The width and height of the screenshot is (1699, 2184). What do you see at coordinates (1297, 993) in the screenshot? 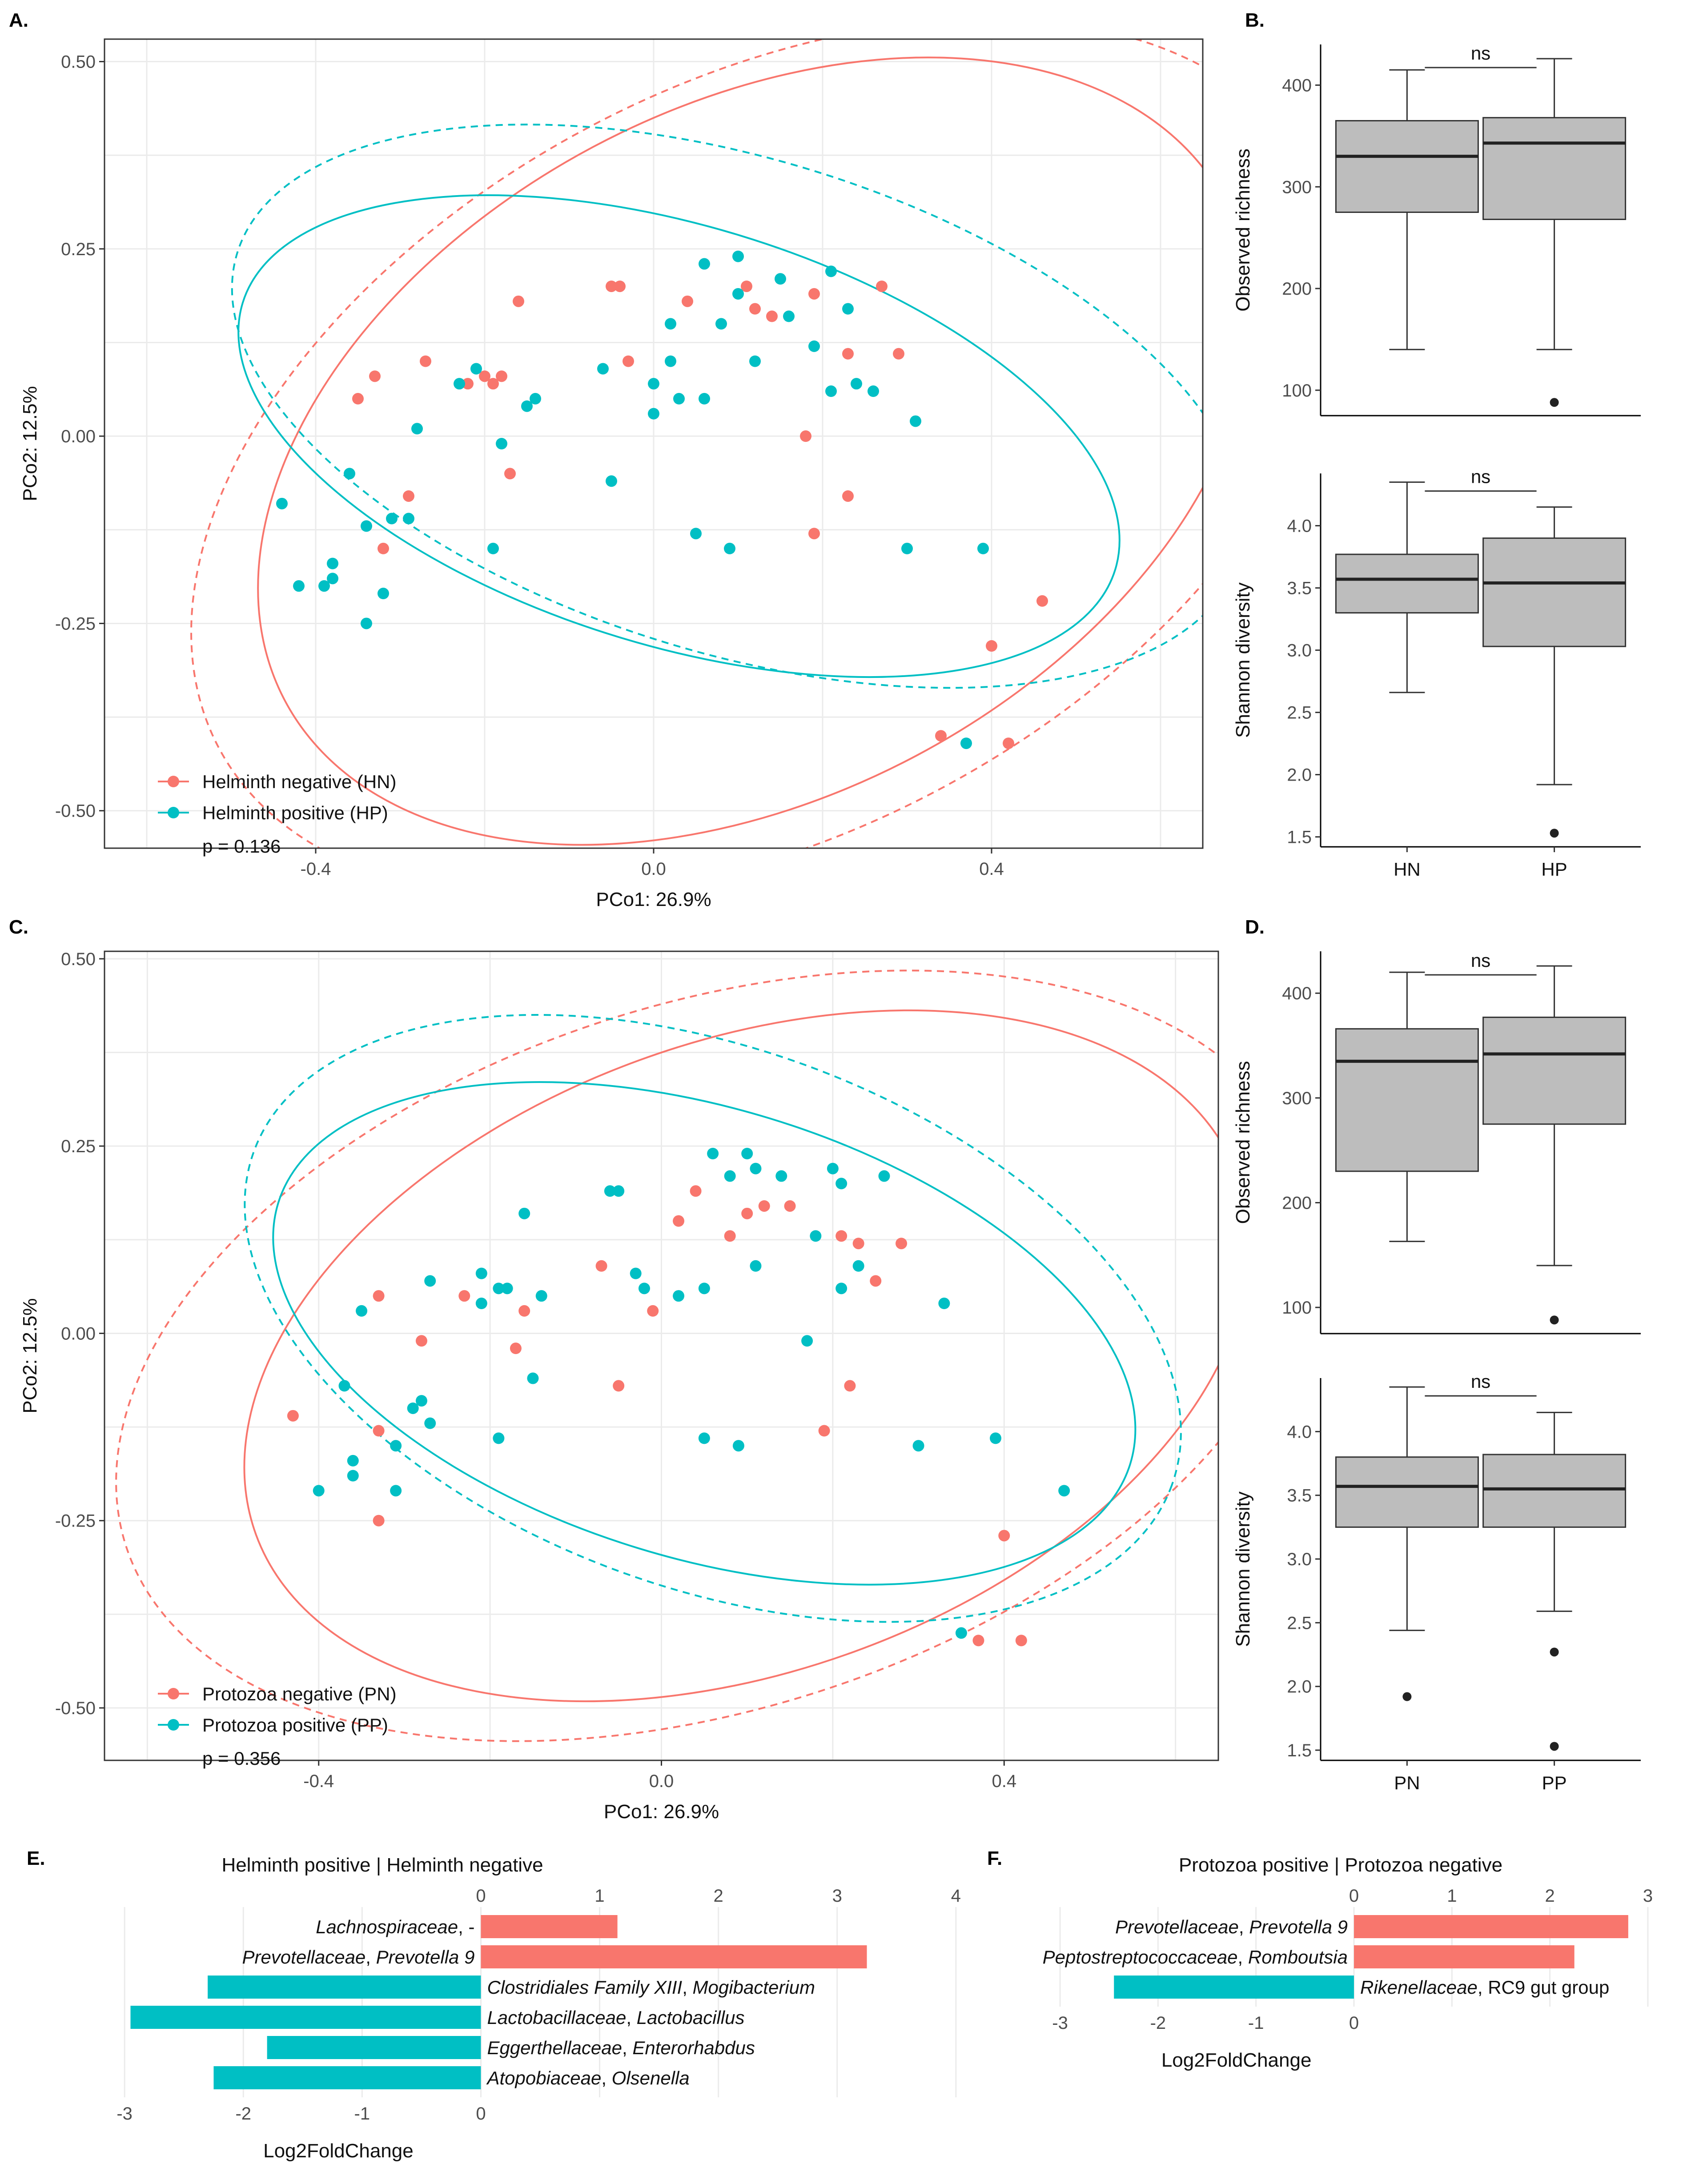
I see `y-tick-label: 400` at bounding box center [1297, 993].